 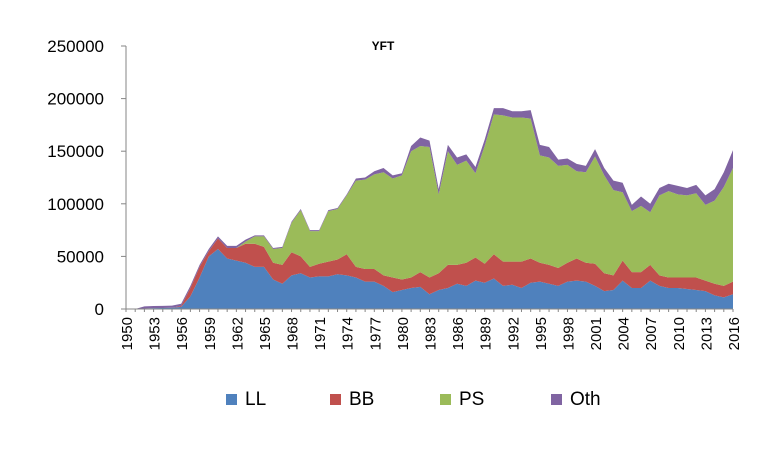 I want to click on series-area-ll, so click(x=429, y=279).